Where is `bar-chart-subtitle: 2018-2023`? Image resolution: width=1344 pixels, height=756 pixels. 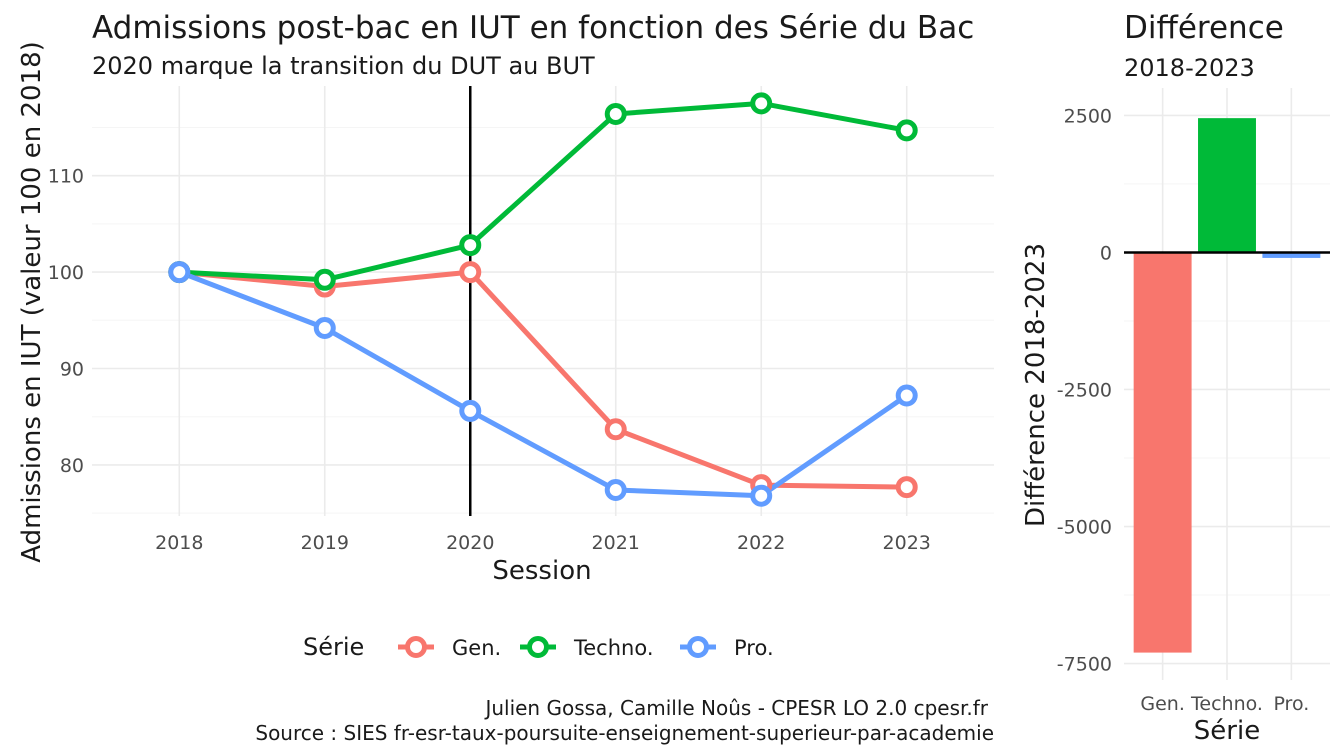 bar-chart-subtitle: 2018-2023 is located at coordinates (1189, 68).